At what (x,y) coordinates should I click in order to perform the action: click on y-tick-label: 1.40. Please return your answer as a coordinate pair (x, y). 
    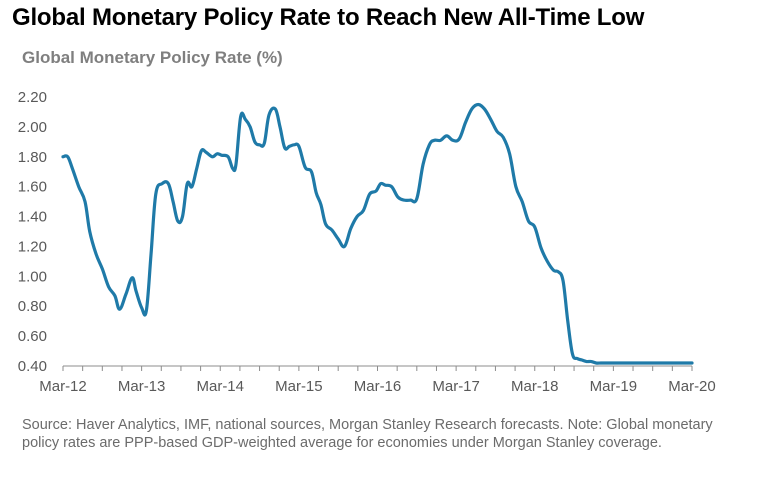
    Looking at the image, I should click on (32, 217).